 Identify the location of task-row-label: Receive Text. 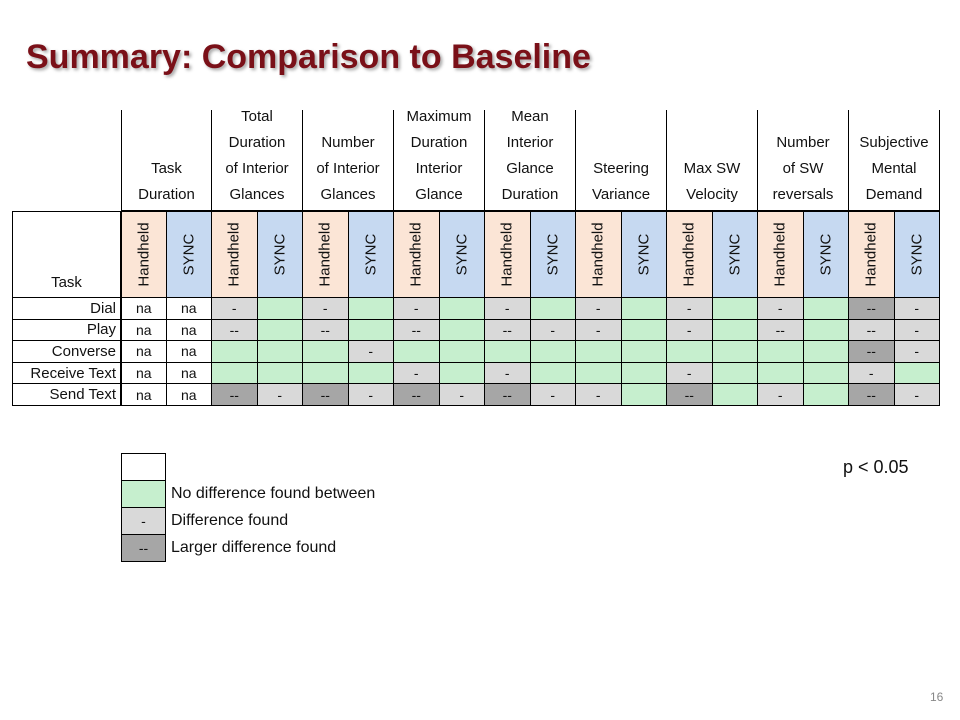
(66, 373).